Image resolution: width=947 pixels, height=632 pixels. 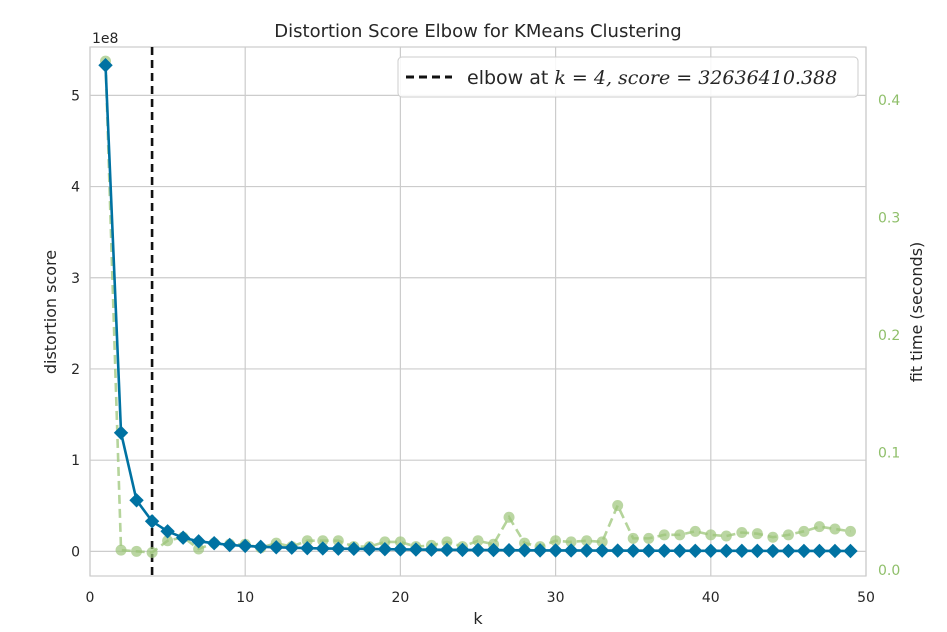 I want to click on legend: elbow at k = 4, score = 32636410.388, so click(x=628, y=77).